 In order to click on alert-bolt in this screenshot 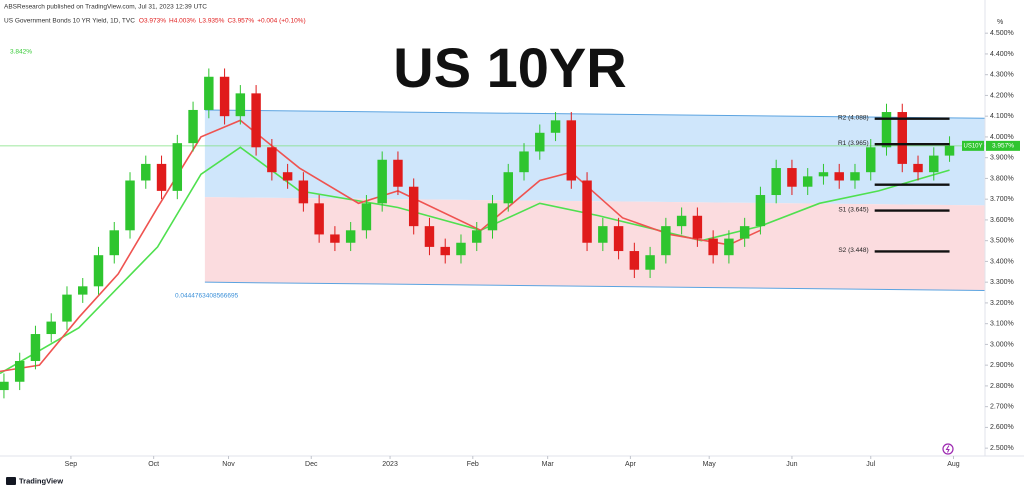, I will do `click(947, 449)`.